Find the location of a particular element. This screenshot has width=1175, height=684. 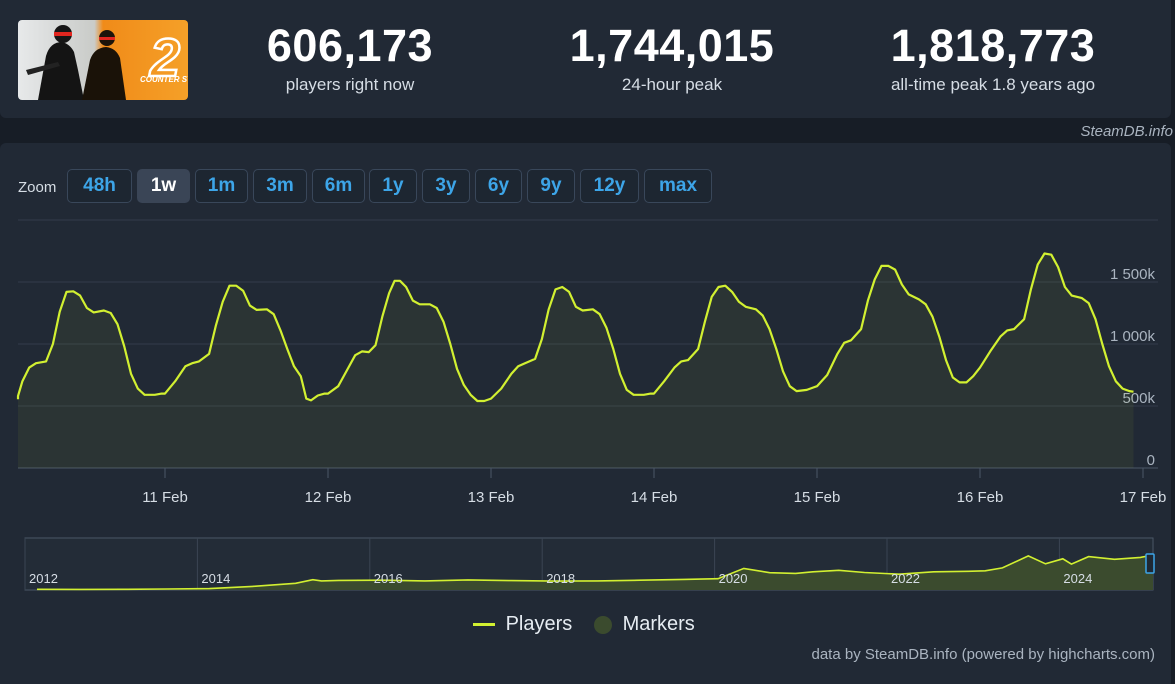

zoom-button-6m: 6m is located at coordinates (338, 186).